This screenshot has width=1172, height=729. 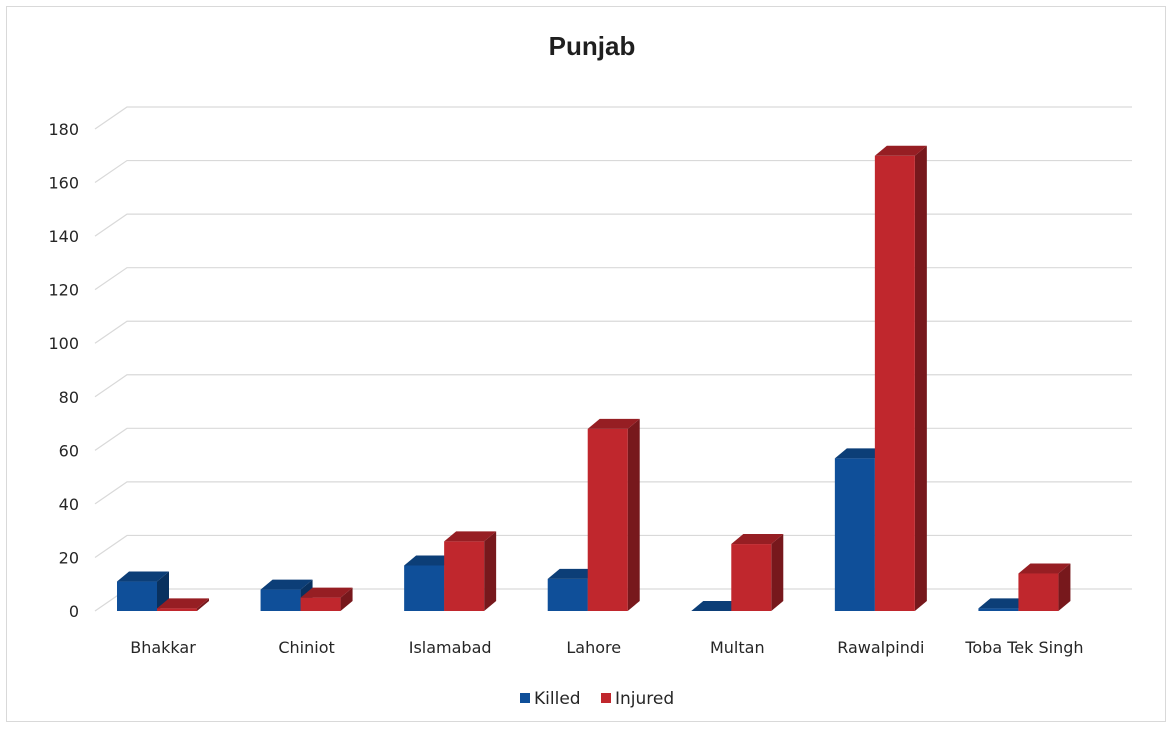 What do you see at coordinates (63, 290) in the screenshot?
I see `y-tick-label: 120` at bounding box center [63, 290].